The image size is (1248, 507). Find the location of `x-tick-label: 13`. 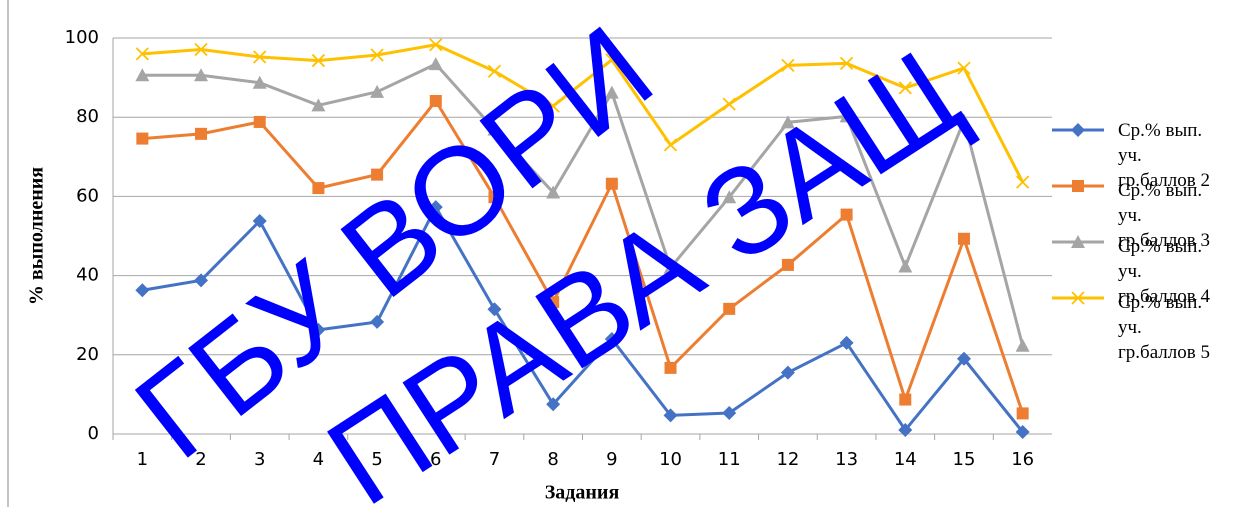

x-tick-label: 13 is located at coordinates (846, 459).